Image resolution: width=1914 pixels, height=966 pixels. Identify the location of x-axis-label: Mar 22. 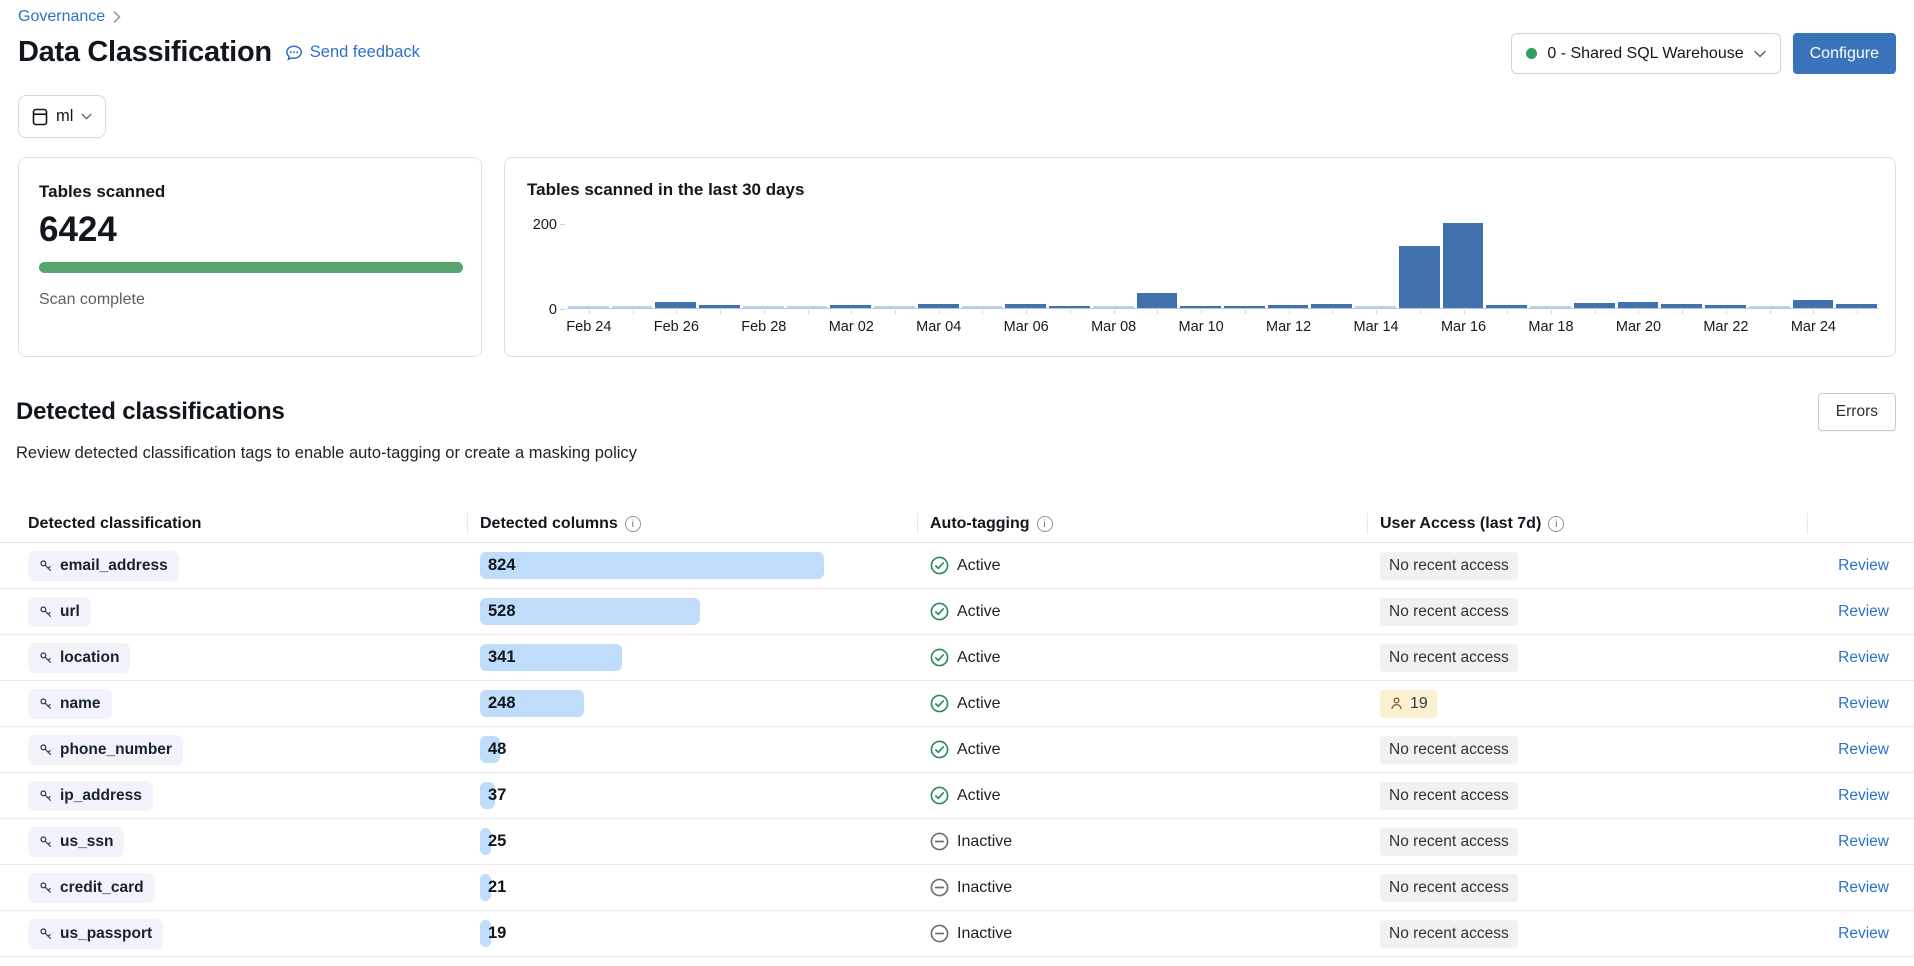
(1726, 327).